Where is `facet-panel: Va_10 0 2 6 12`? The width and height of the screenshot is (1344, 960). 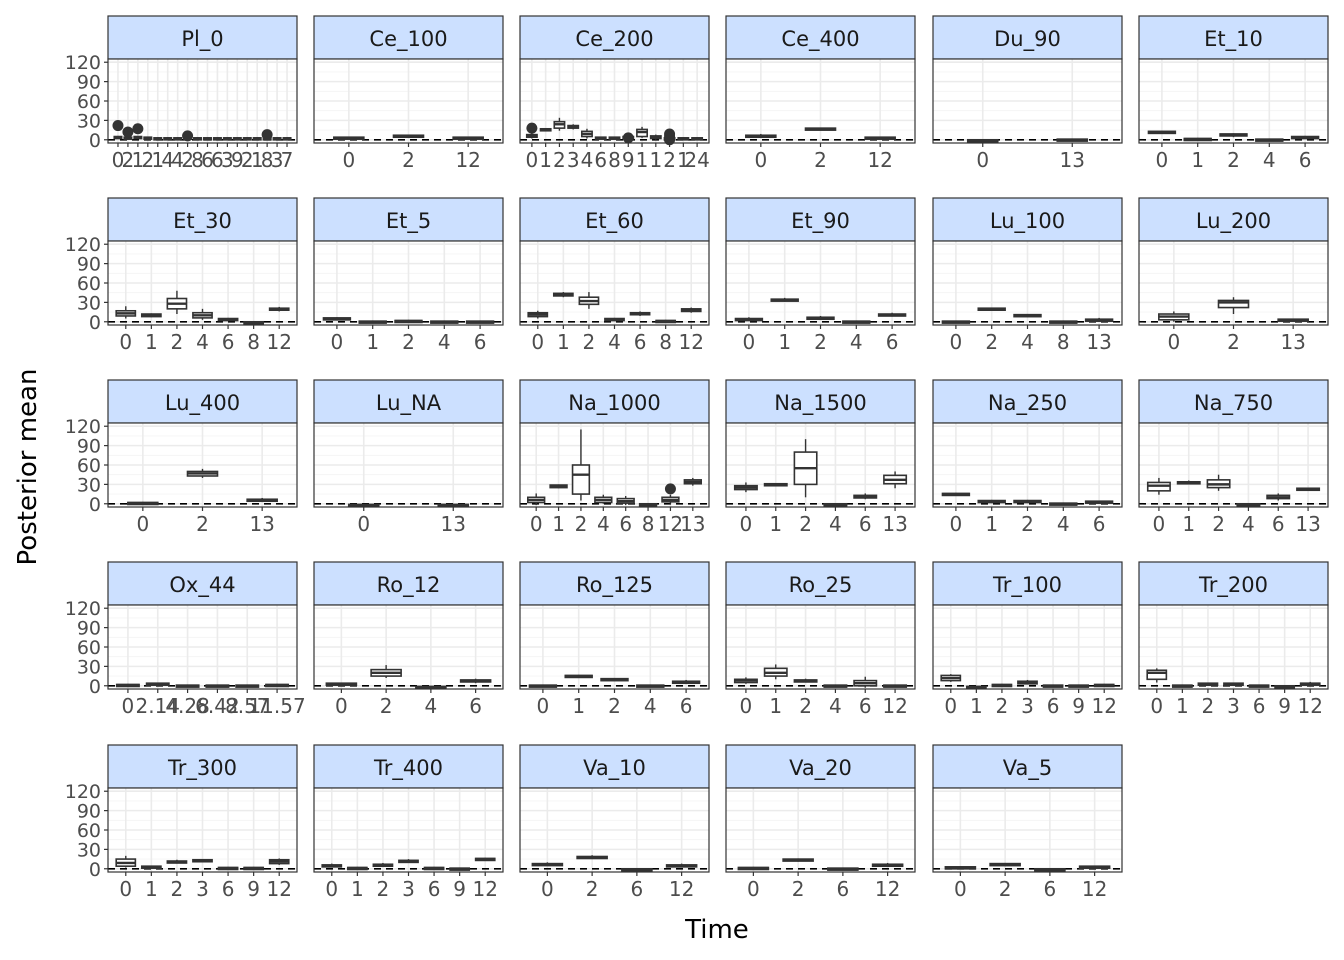
facet-panel: Va_10 0 2 6 12 is located at coordinates (614, 822).